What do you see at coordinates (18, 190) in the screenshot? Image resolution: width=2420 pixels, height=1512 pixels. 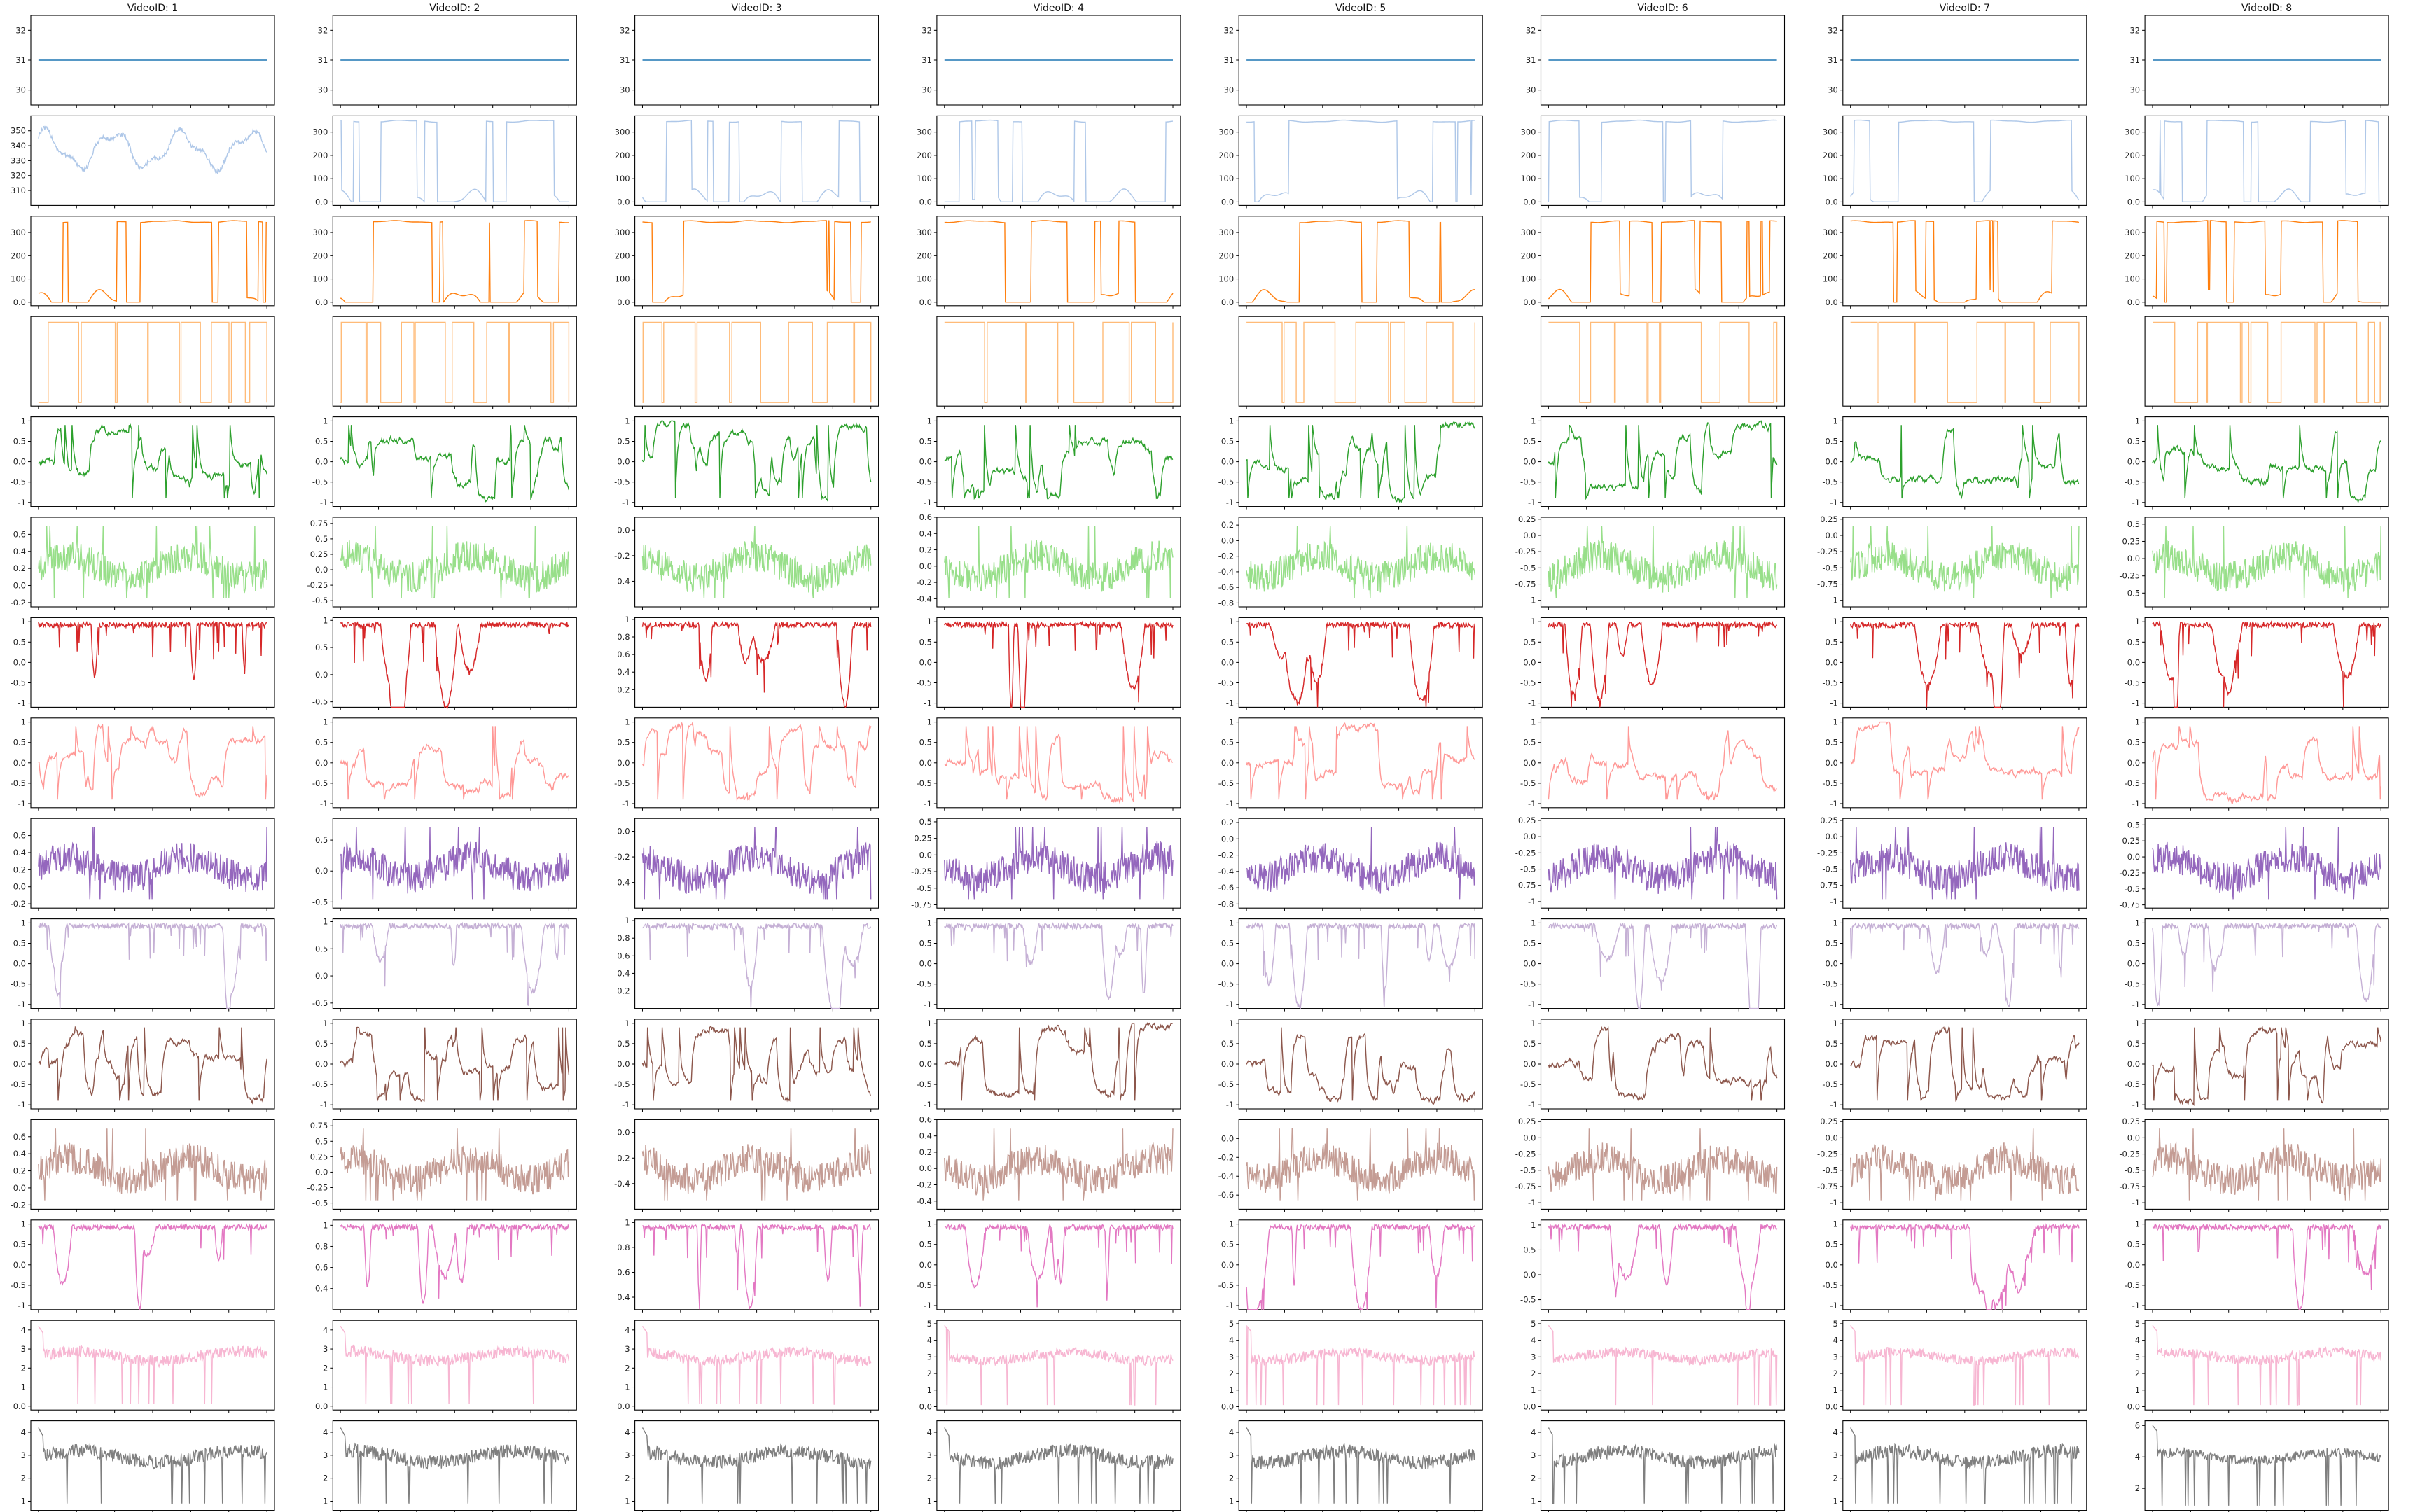 I see `y-tick-label: 310` at bounding box center [18, 190].